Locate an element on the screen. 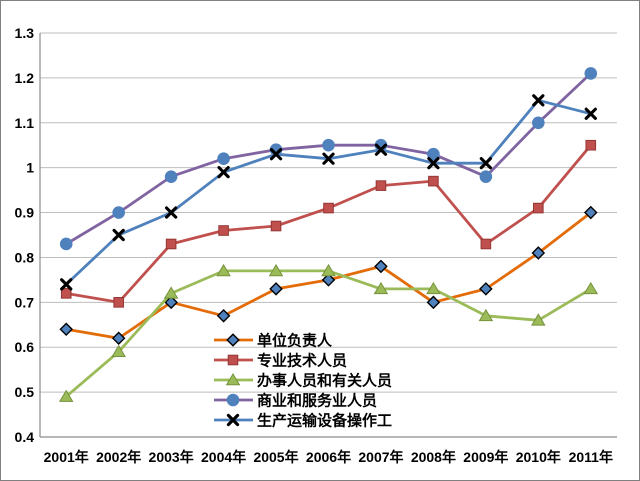 This screenshot has width=640, height=481. x-axis-tick-label: 2004年 is located at coordinates (223, 457).